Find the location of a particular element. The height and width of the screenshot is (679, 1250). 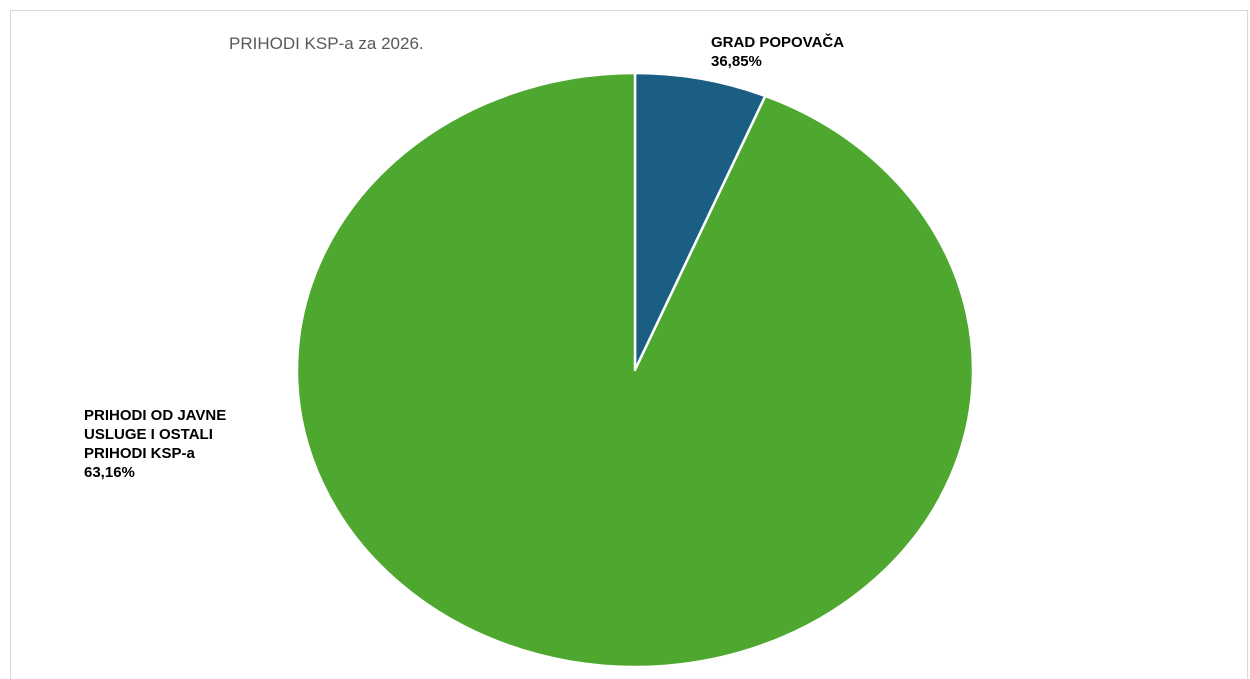

data-label-grad-popovaca-value: 36,85% is located at coordinates (736, 61).